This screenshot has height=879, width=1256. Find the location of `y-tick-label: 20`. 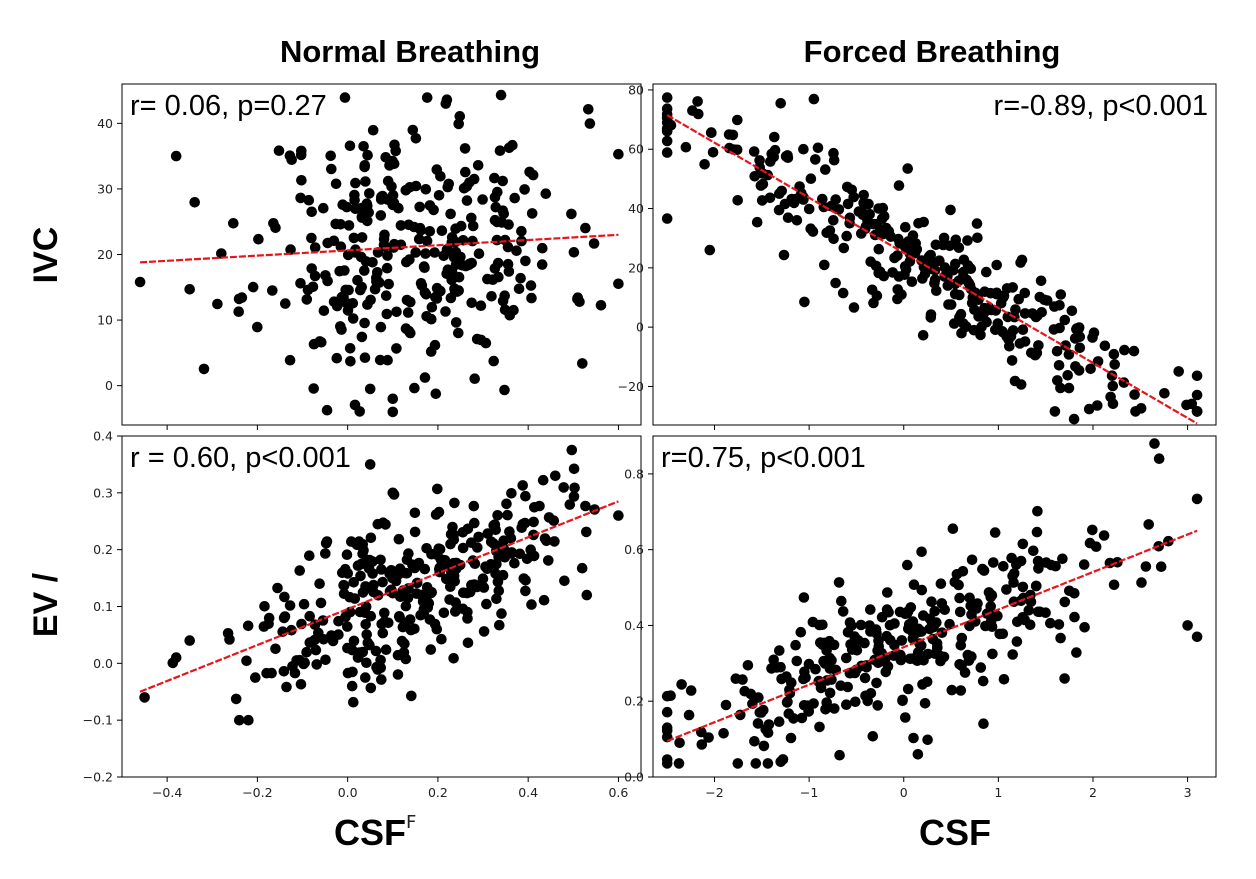

y-tick-label: 20 is located at coordinates (636, 267).